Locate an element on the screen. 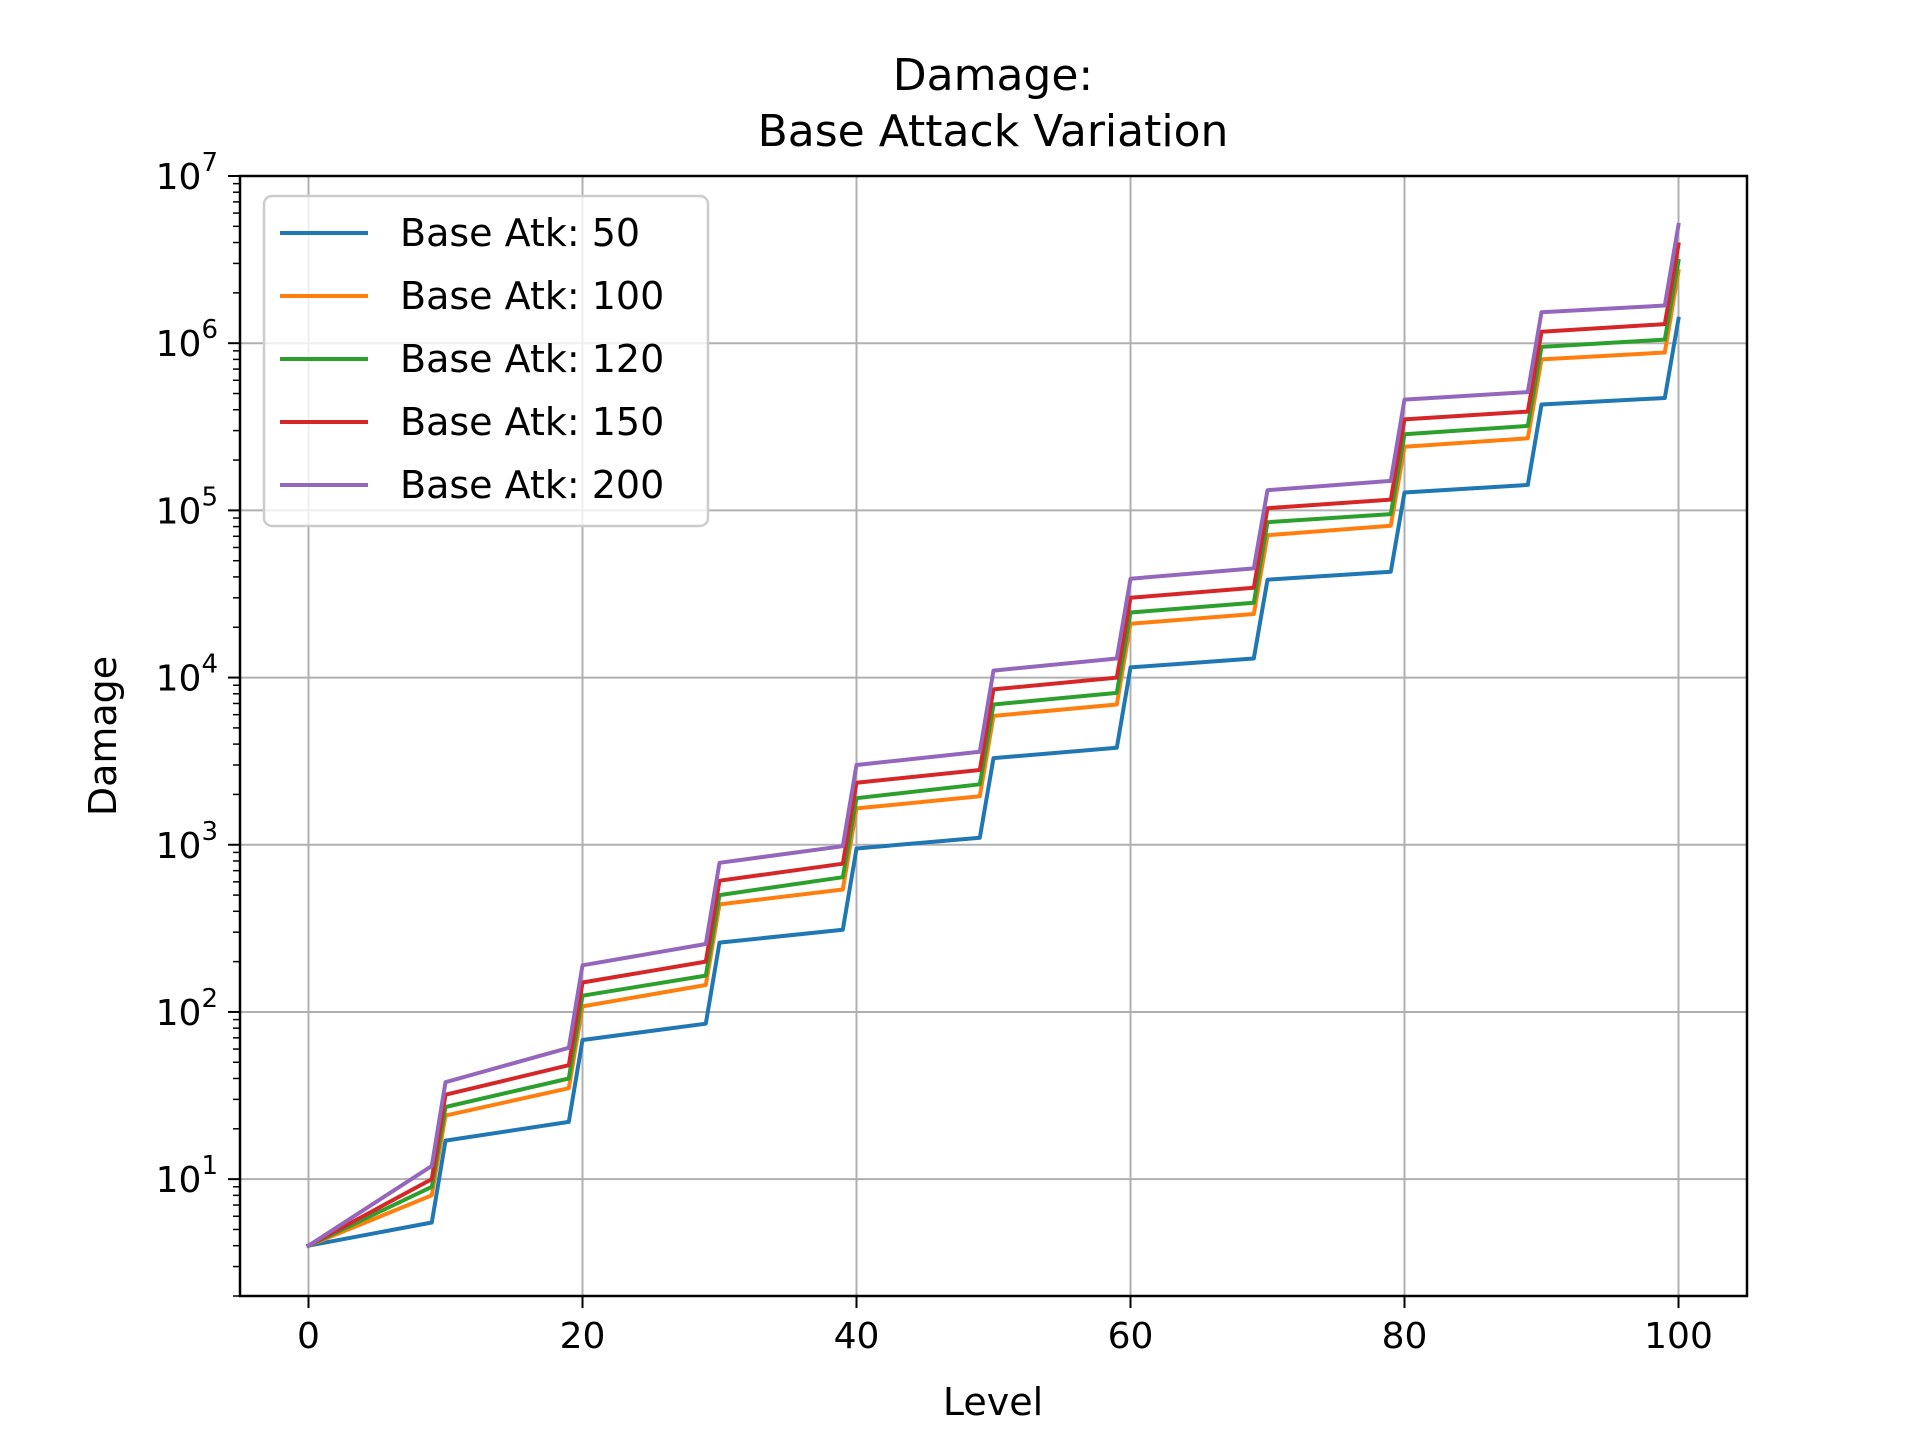 The height and width of the screenshot is (1440, 1920). legend-label: Base Atk: 50 is located at coordinates (520, 233).